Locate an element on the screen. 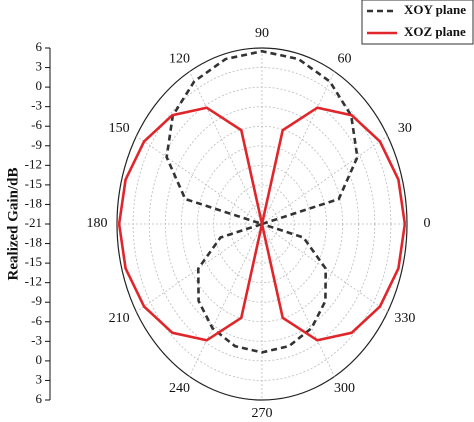 The height and width of the screenshot is (422, 474). angle-label: 120 is located at coordinates (179, 59).